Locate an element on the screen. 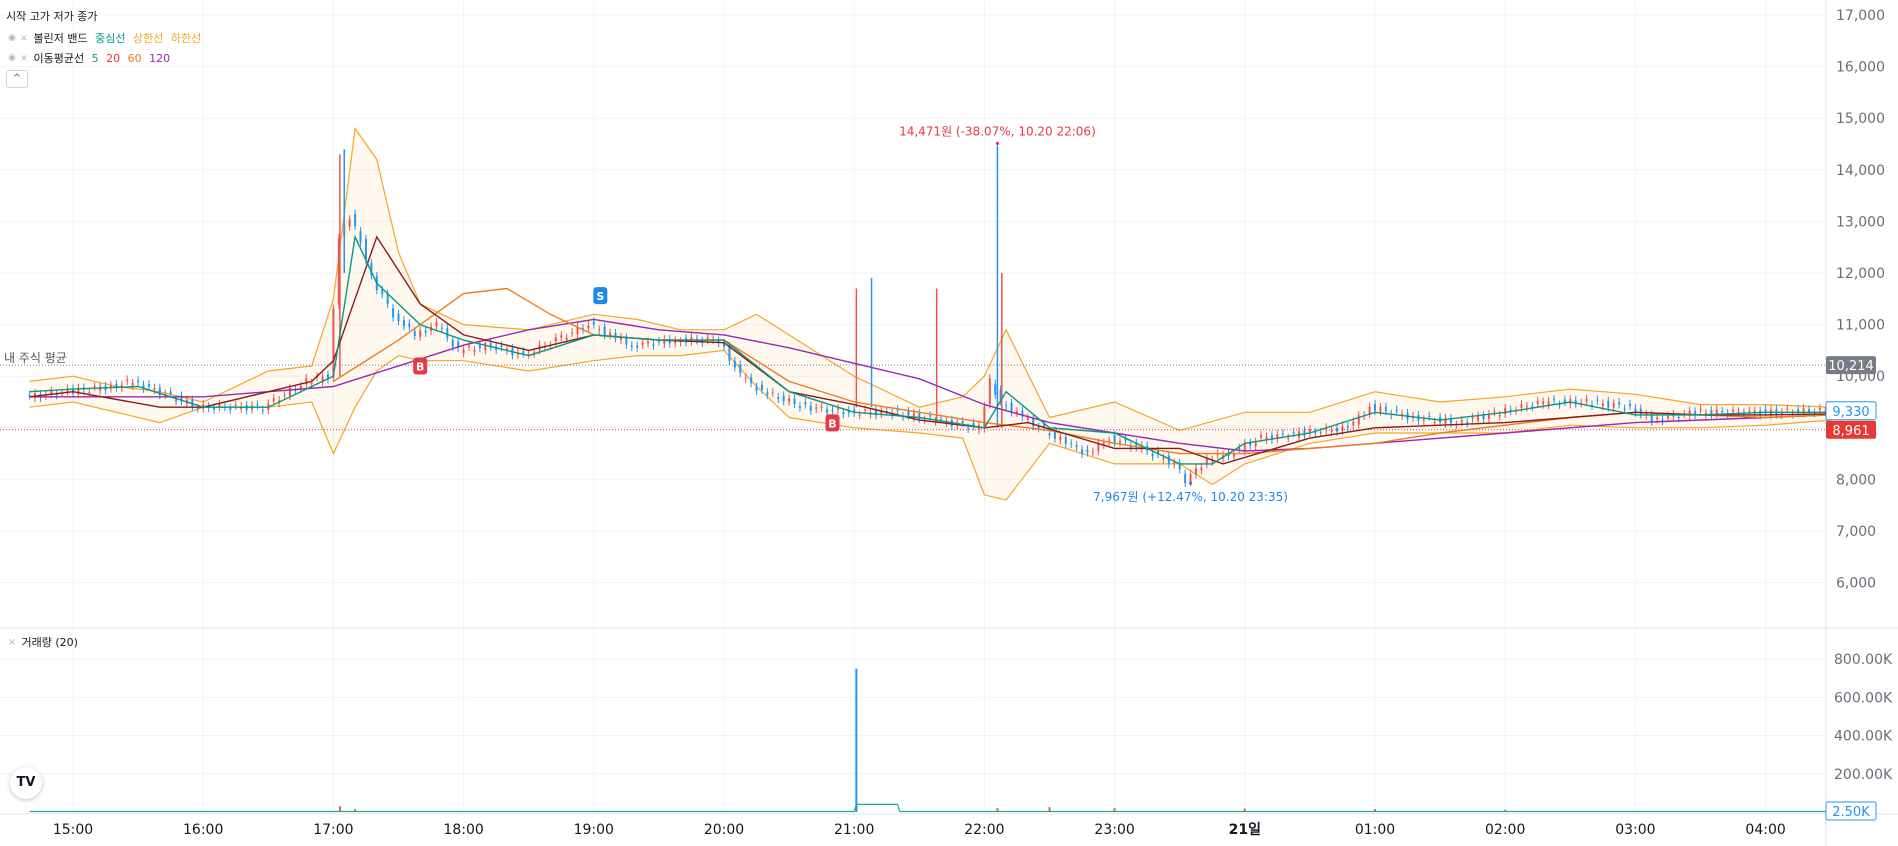  high-point-dot is located at coordinates (997, 143).